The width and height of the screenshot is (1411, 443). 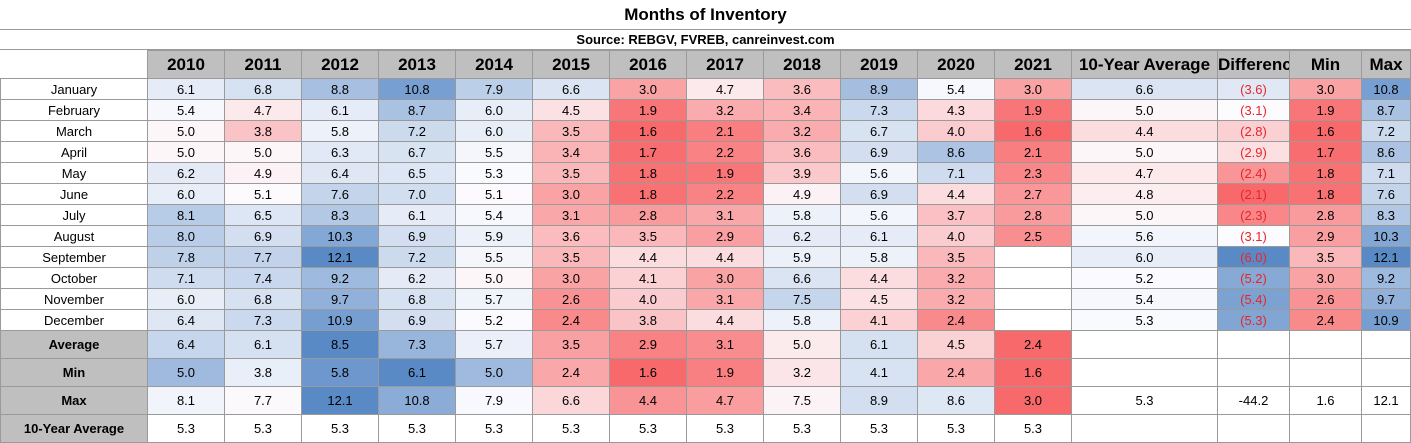 I want to click on column-header-2014: 2014, so click(x=494, y=64).